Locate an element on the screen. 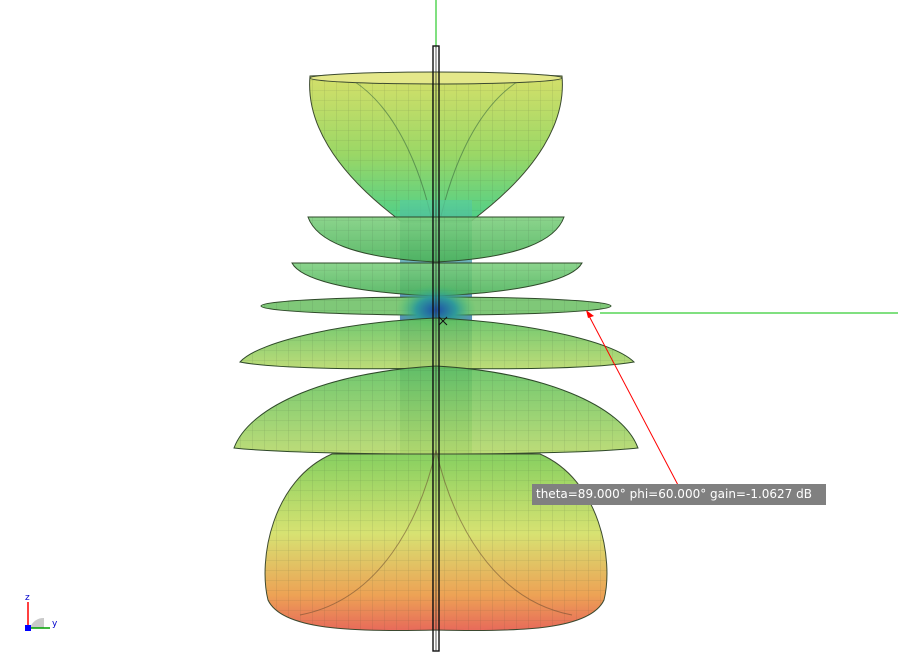 The width and height of the screenshot is (898, 653). antenna-element is located at coordinates (436, 348).